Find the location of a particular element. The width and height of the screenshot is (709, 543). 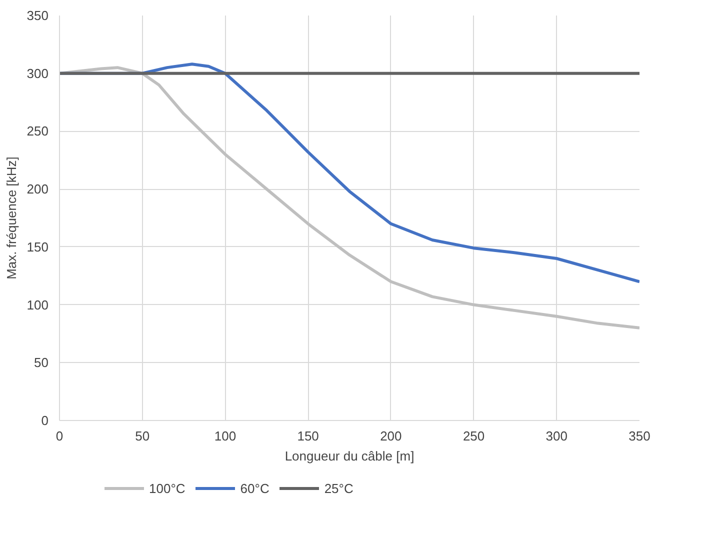

x-tick-label: 250 is located at coordinates (473, 436).